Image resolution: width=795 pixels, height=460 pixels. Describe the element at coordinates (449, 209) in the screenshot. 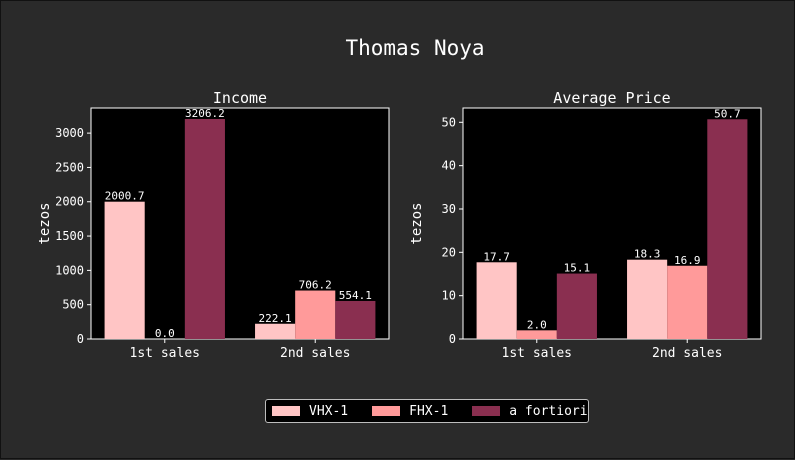

I see `y-tick-label: 30` at that location.